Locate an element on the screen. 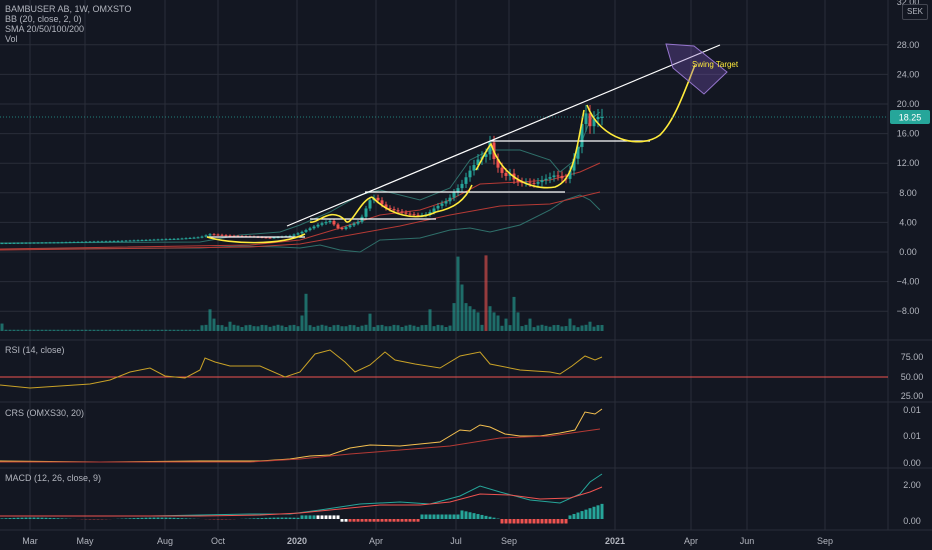 This screenshot has width=932, height=550. price-tick-label: 20.00 is located at coordinates (908, 104).